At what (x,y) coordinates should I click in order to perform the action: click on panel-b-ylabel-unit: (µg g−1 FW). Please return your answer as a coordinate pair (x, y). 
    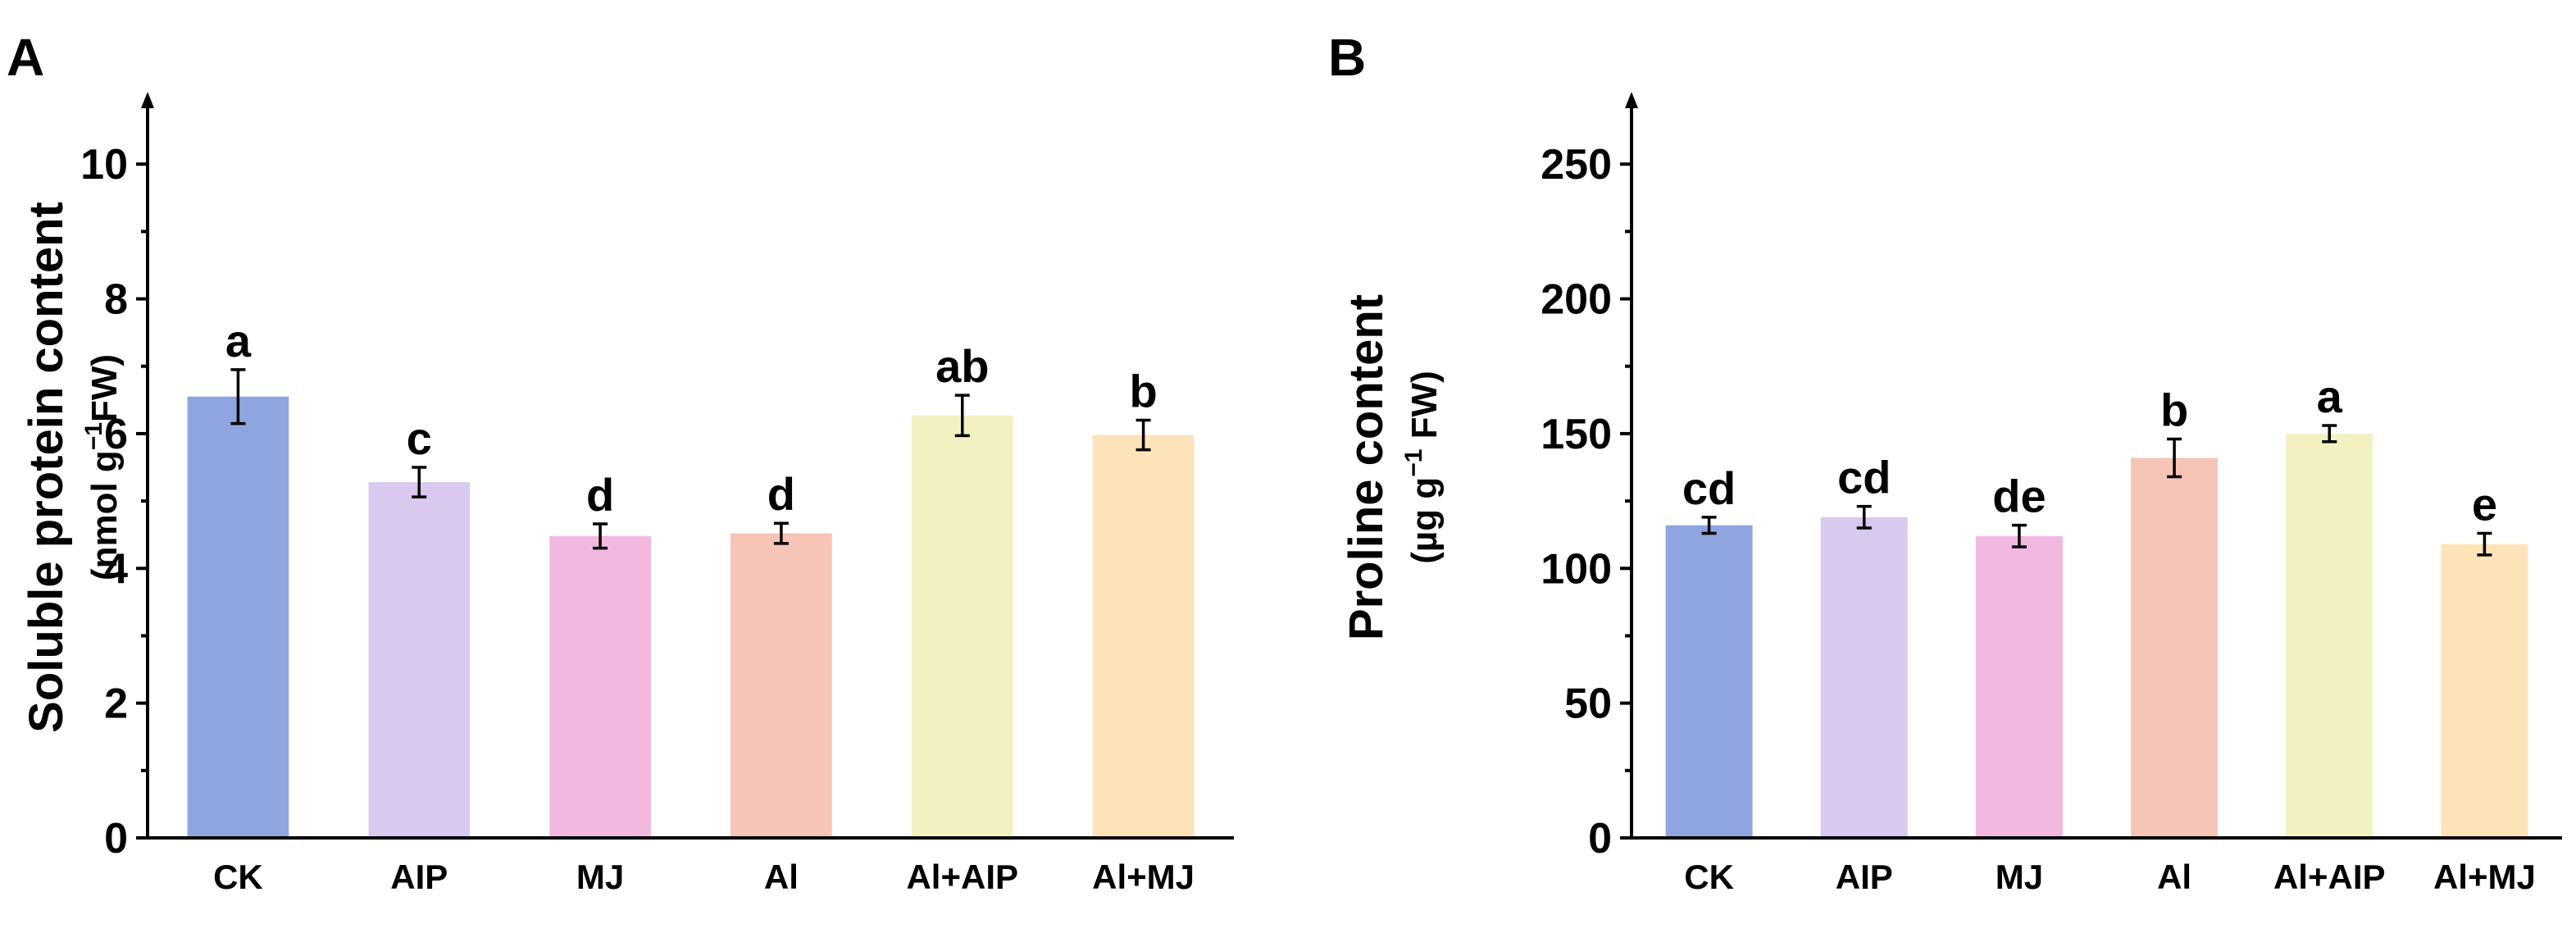
    Looking at the image, I should click on (1422, 468).